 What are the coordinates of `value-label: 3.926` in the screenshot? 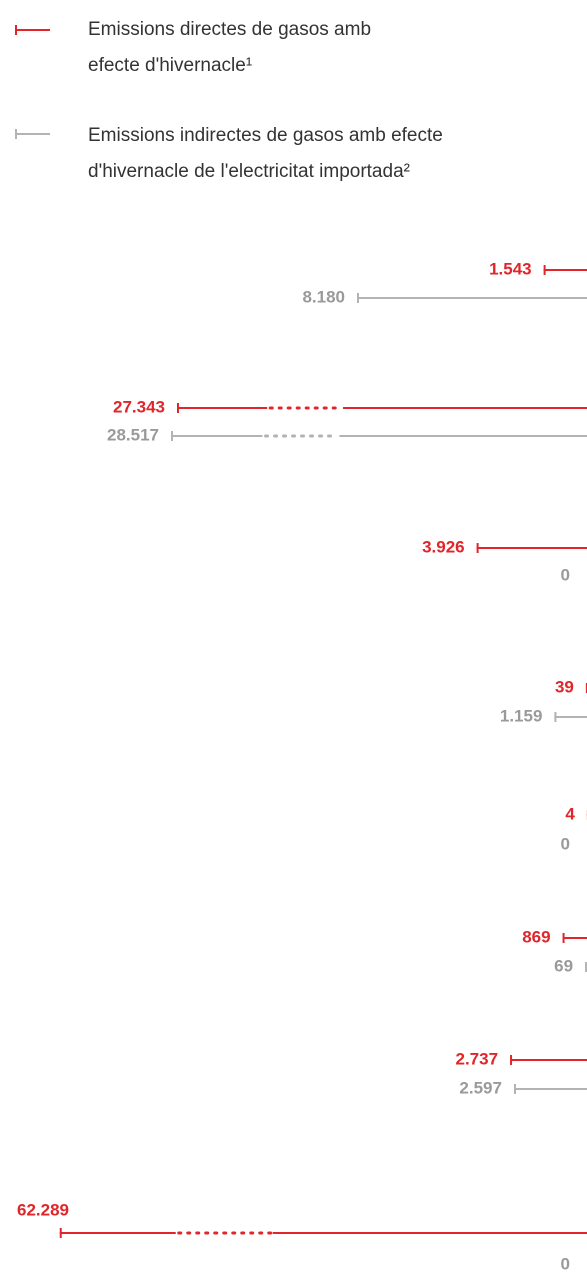 It's located at (443, 546).